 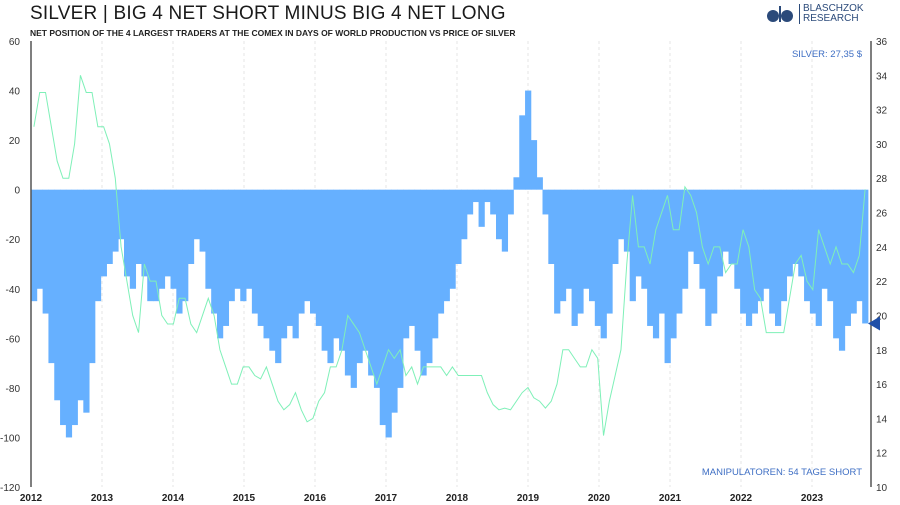 I want to click on x-tick-label: 2016, so click(x=315, y=498).